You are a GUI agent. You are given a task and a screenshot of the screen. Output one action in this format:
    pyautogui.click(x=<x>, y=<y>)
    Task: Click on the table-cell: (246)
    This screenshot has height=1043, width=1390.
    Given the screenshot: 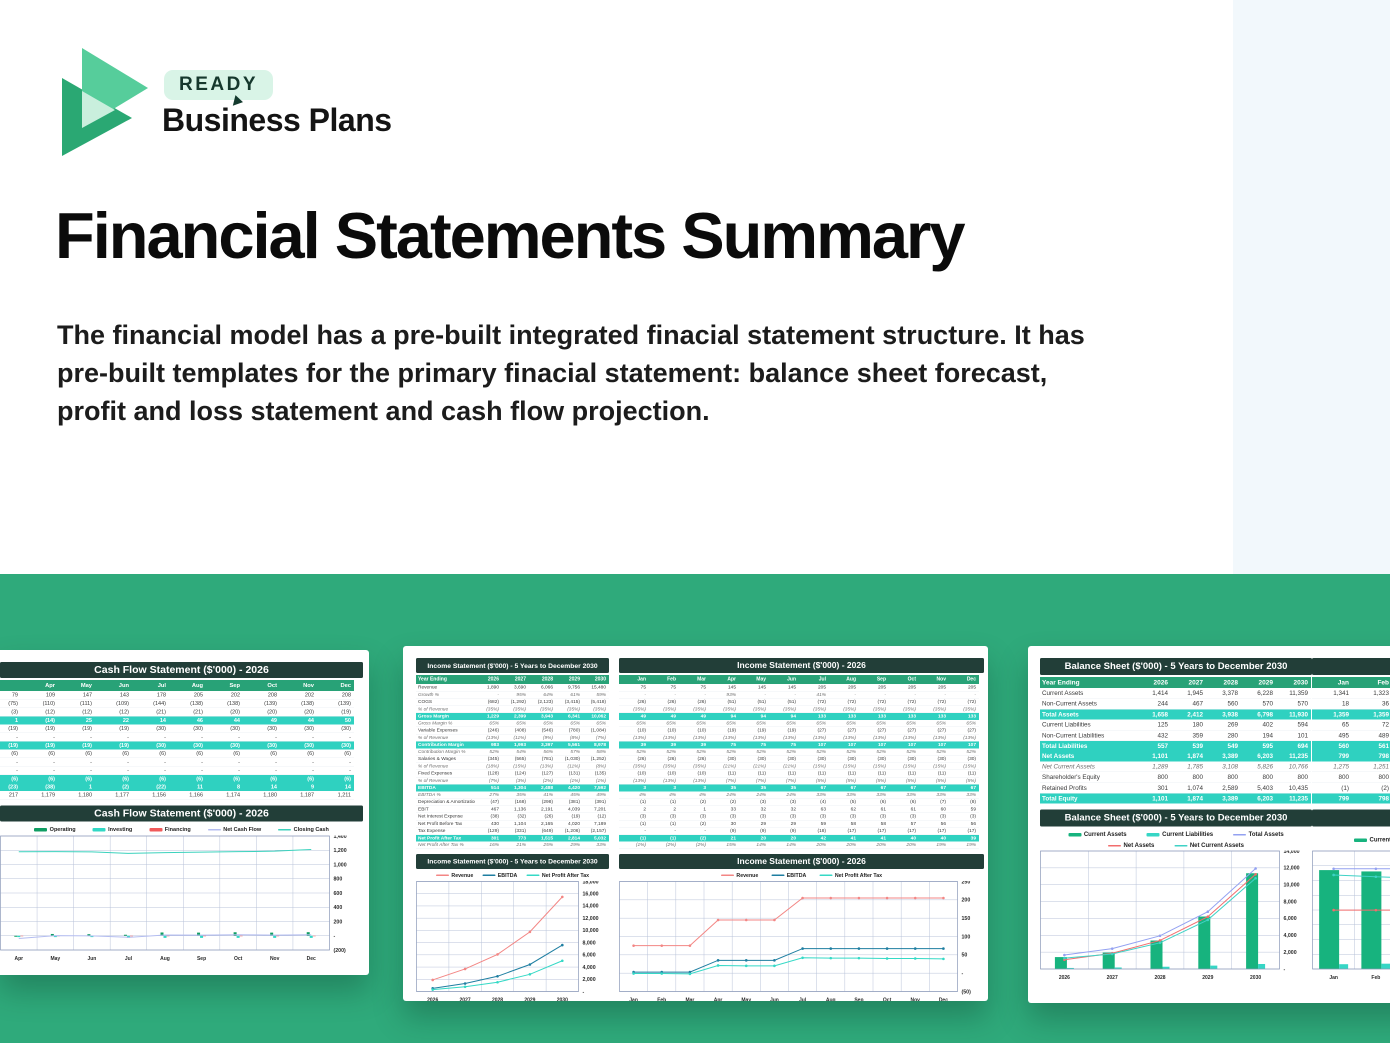 What is the action you would take?
    pyautogui.click(x=488, y=730)
    